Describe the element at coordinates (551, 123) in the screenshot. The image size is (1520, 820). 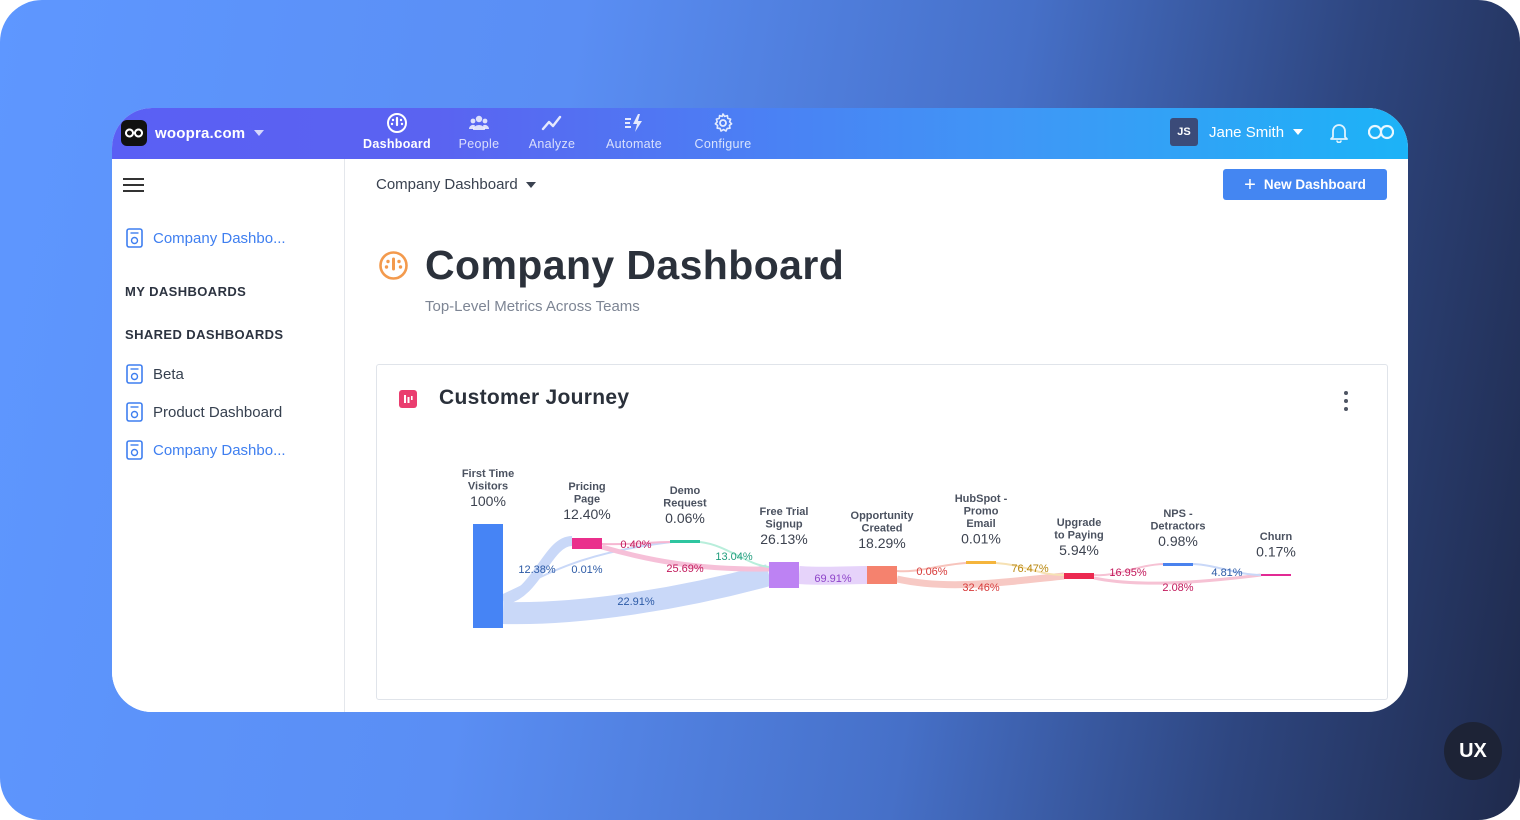
I see `analyze-trend-icon` at that location.